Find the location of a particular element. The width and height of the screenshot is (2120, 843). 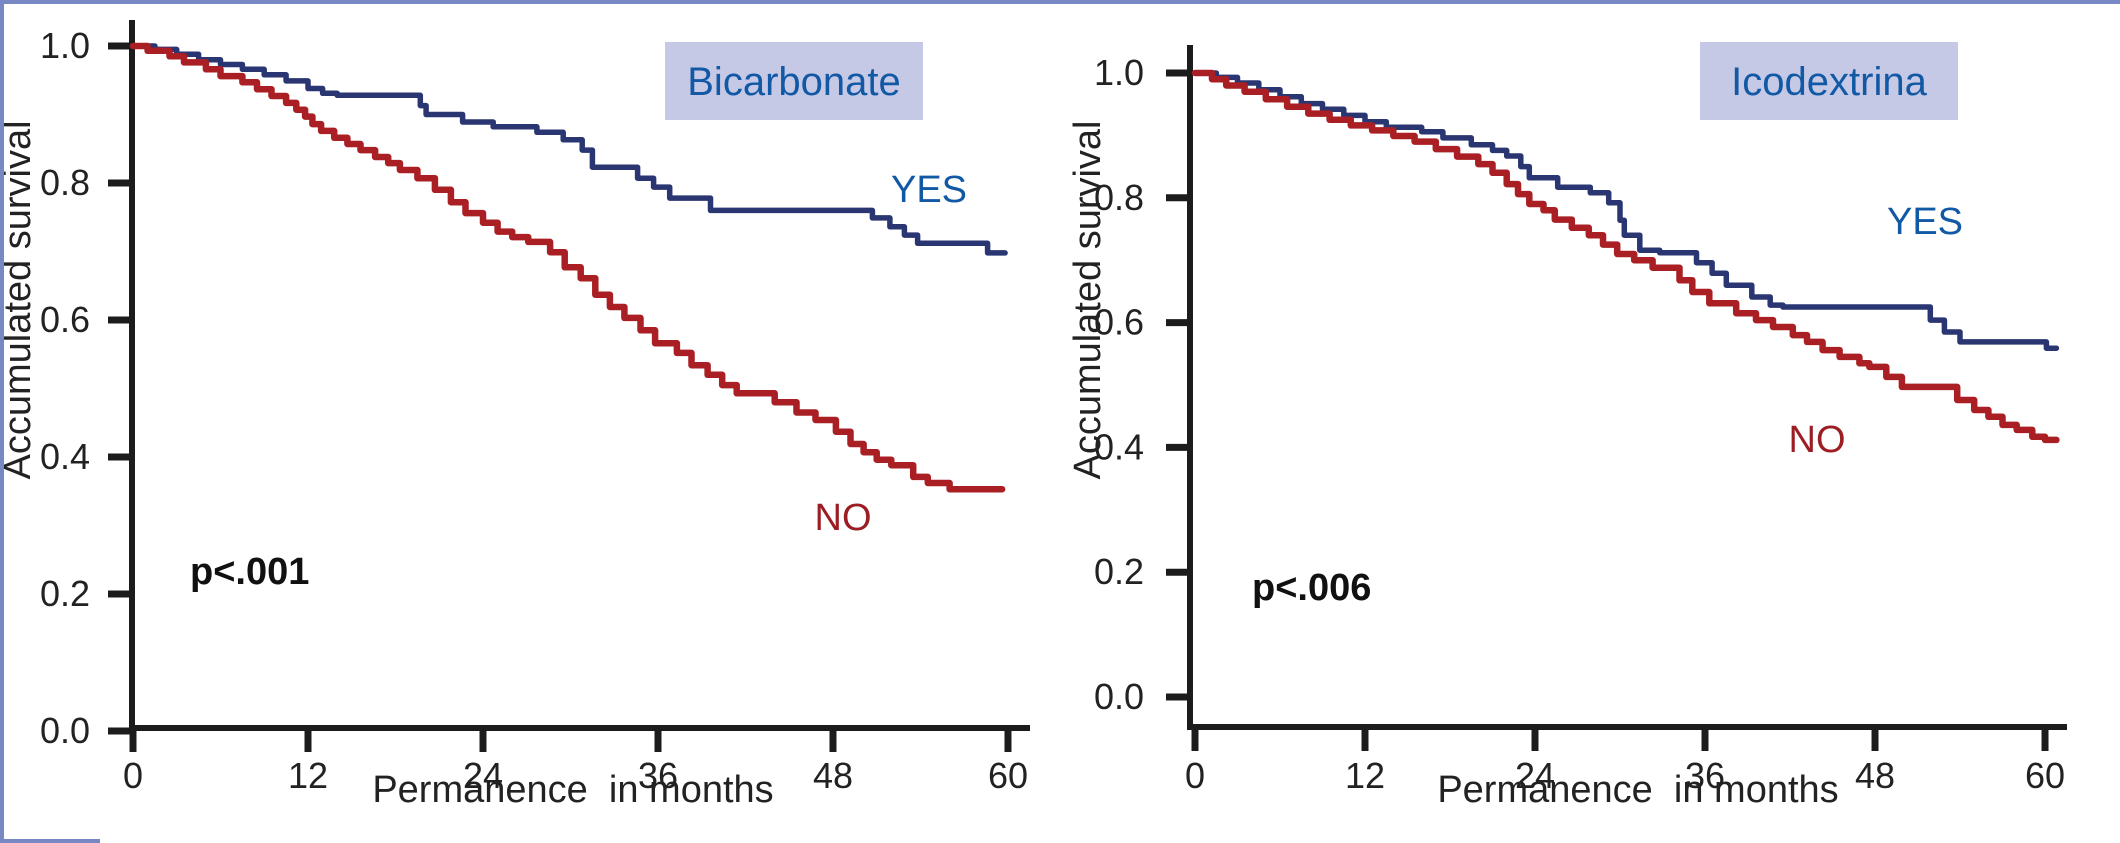

panel-title: Icodextrina is located at coordinates (1829, 82).